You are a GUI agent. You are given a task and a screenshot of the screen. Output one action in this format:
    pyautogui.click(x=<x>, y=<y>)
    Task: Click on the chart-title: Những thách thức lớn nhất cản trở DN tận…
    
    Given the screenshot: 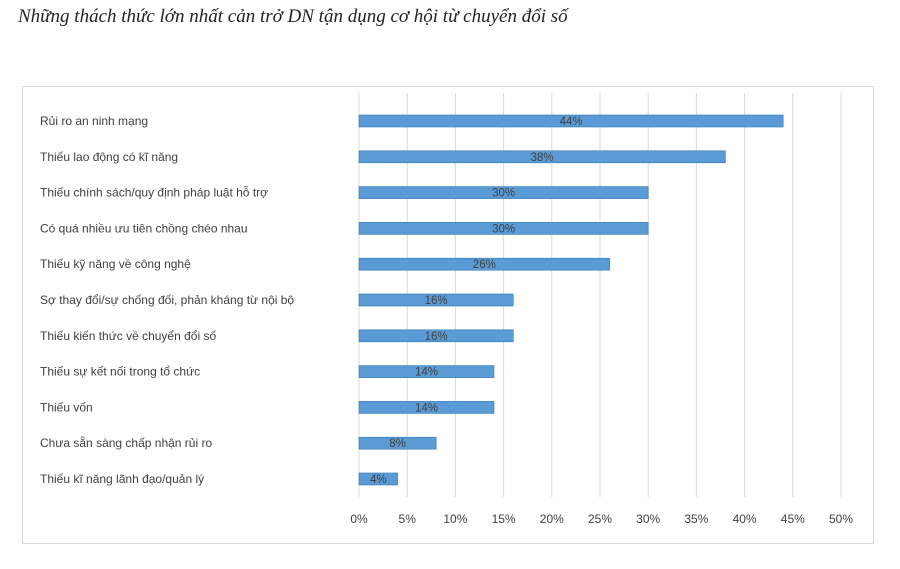 What is the action you would take?
    pyautogui.click(x=293, y=16)
    